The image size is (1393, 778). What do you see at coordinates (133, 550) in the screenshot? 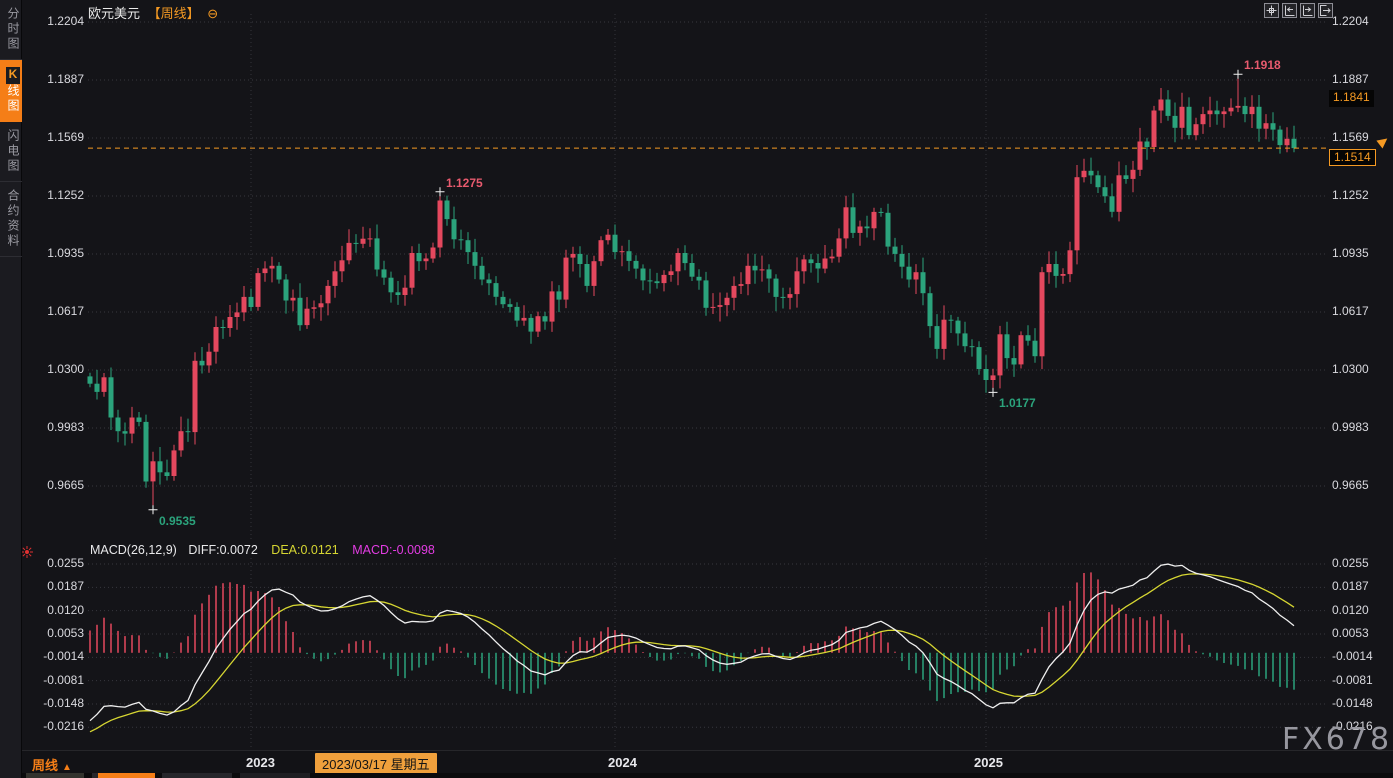
I see `macd-params-label: MACD(26,12,9)` at bounding box center [133, 550].